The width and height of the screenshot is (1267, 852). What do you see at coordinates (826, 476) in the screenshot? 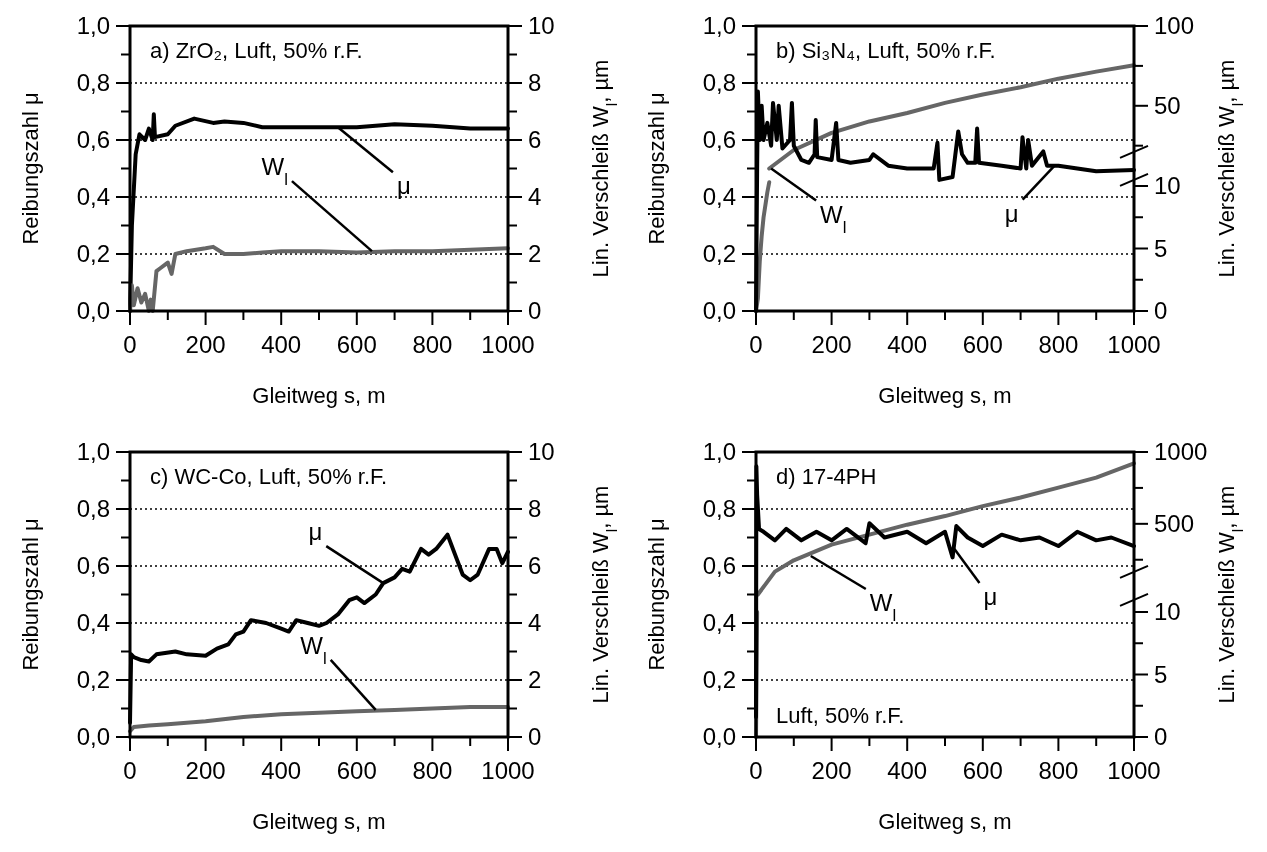
I see `text: d) 17-4PH` at bounding box center [826, 476].